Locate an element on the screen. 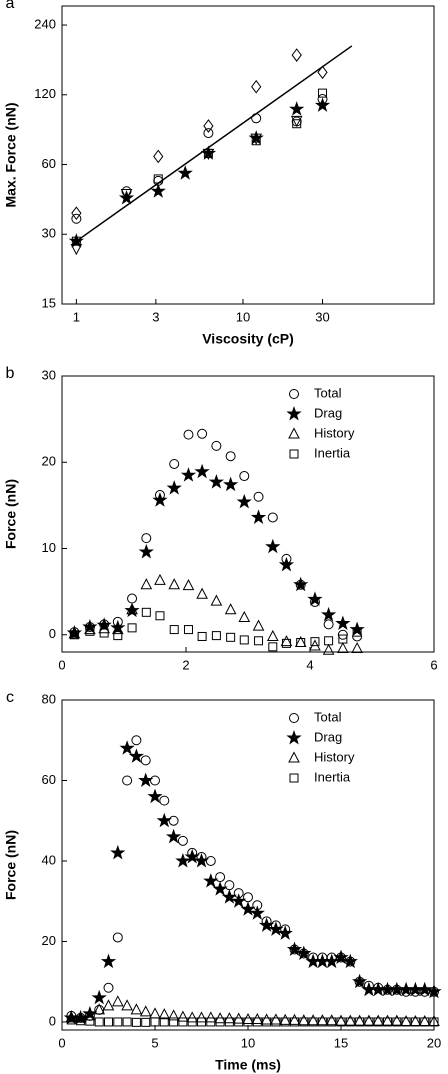 This screenshot has width=448, height=1074. legend-label: Total is located at coordinates (328, 392).